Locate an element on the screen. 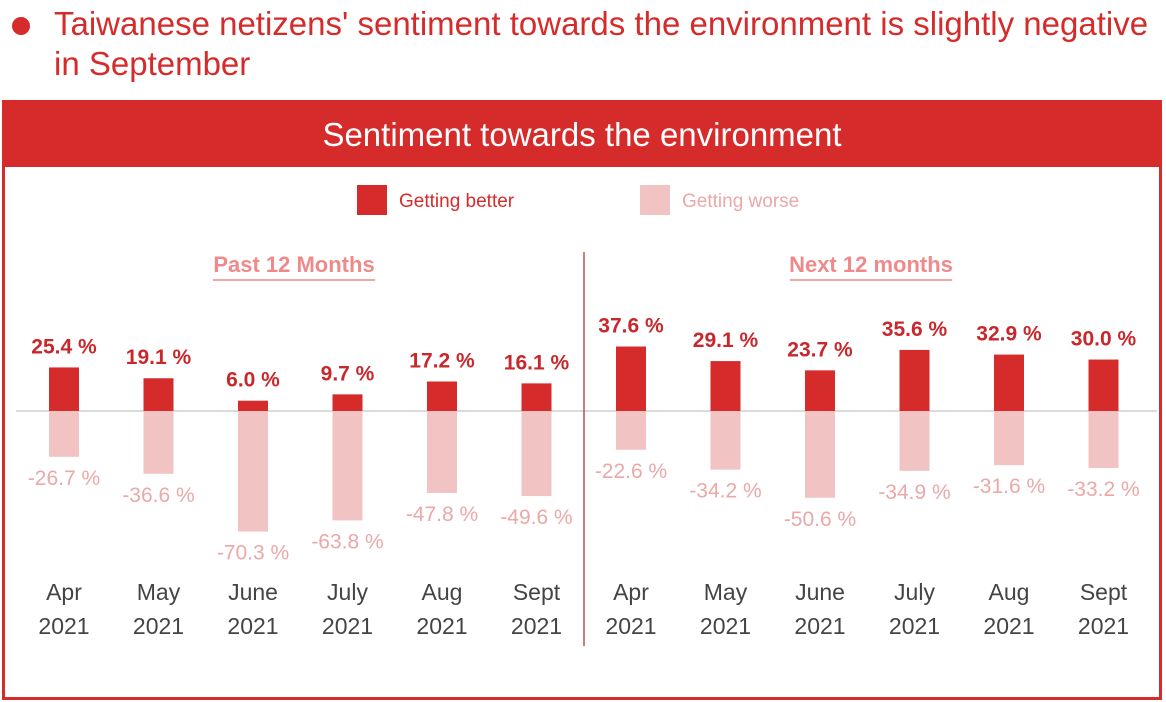  data-label-worse: -50.6 % is located at coordinates (820, 519).